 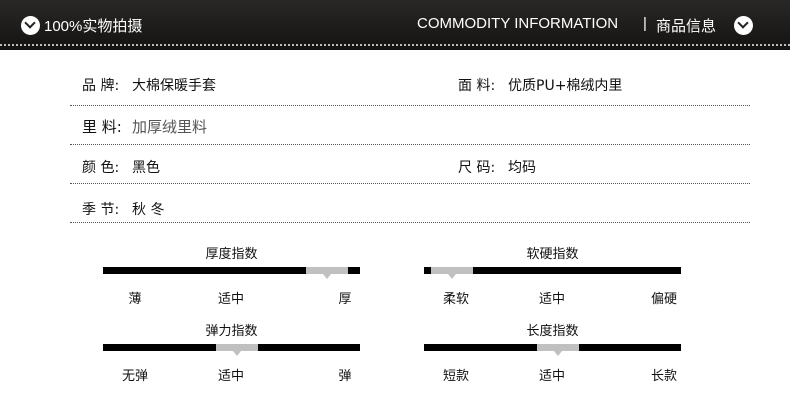 I want to click on gauge-title: 弹力指数, so click(x=231, y=331).